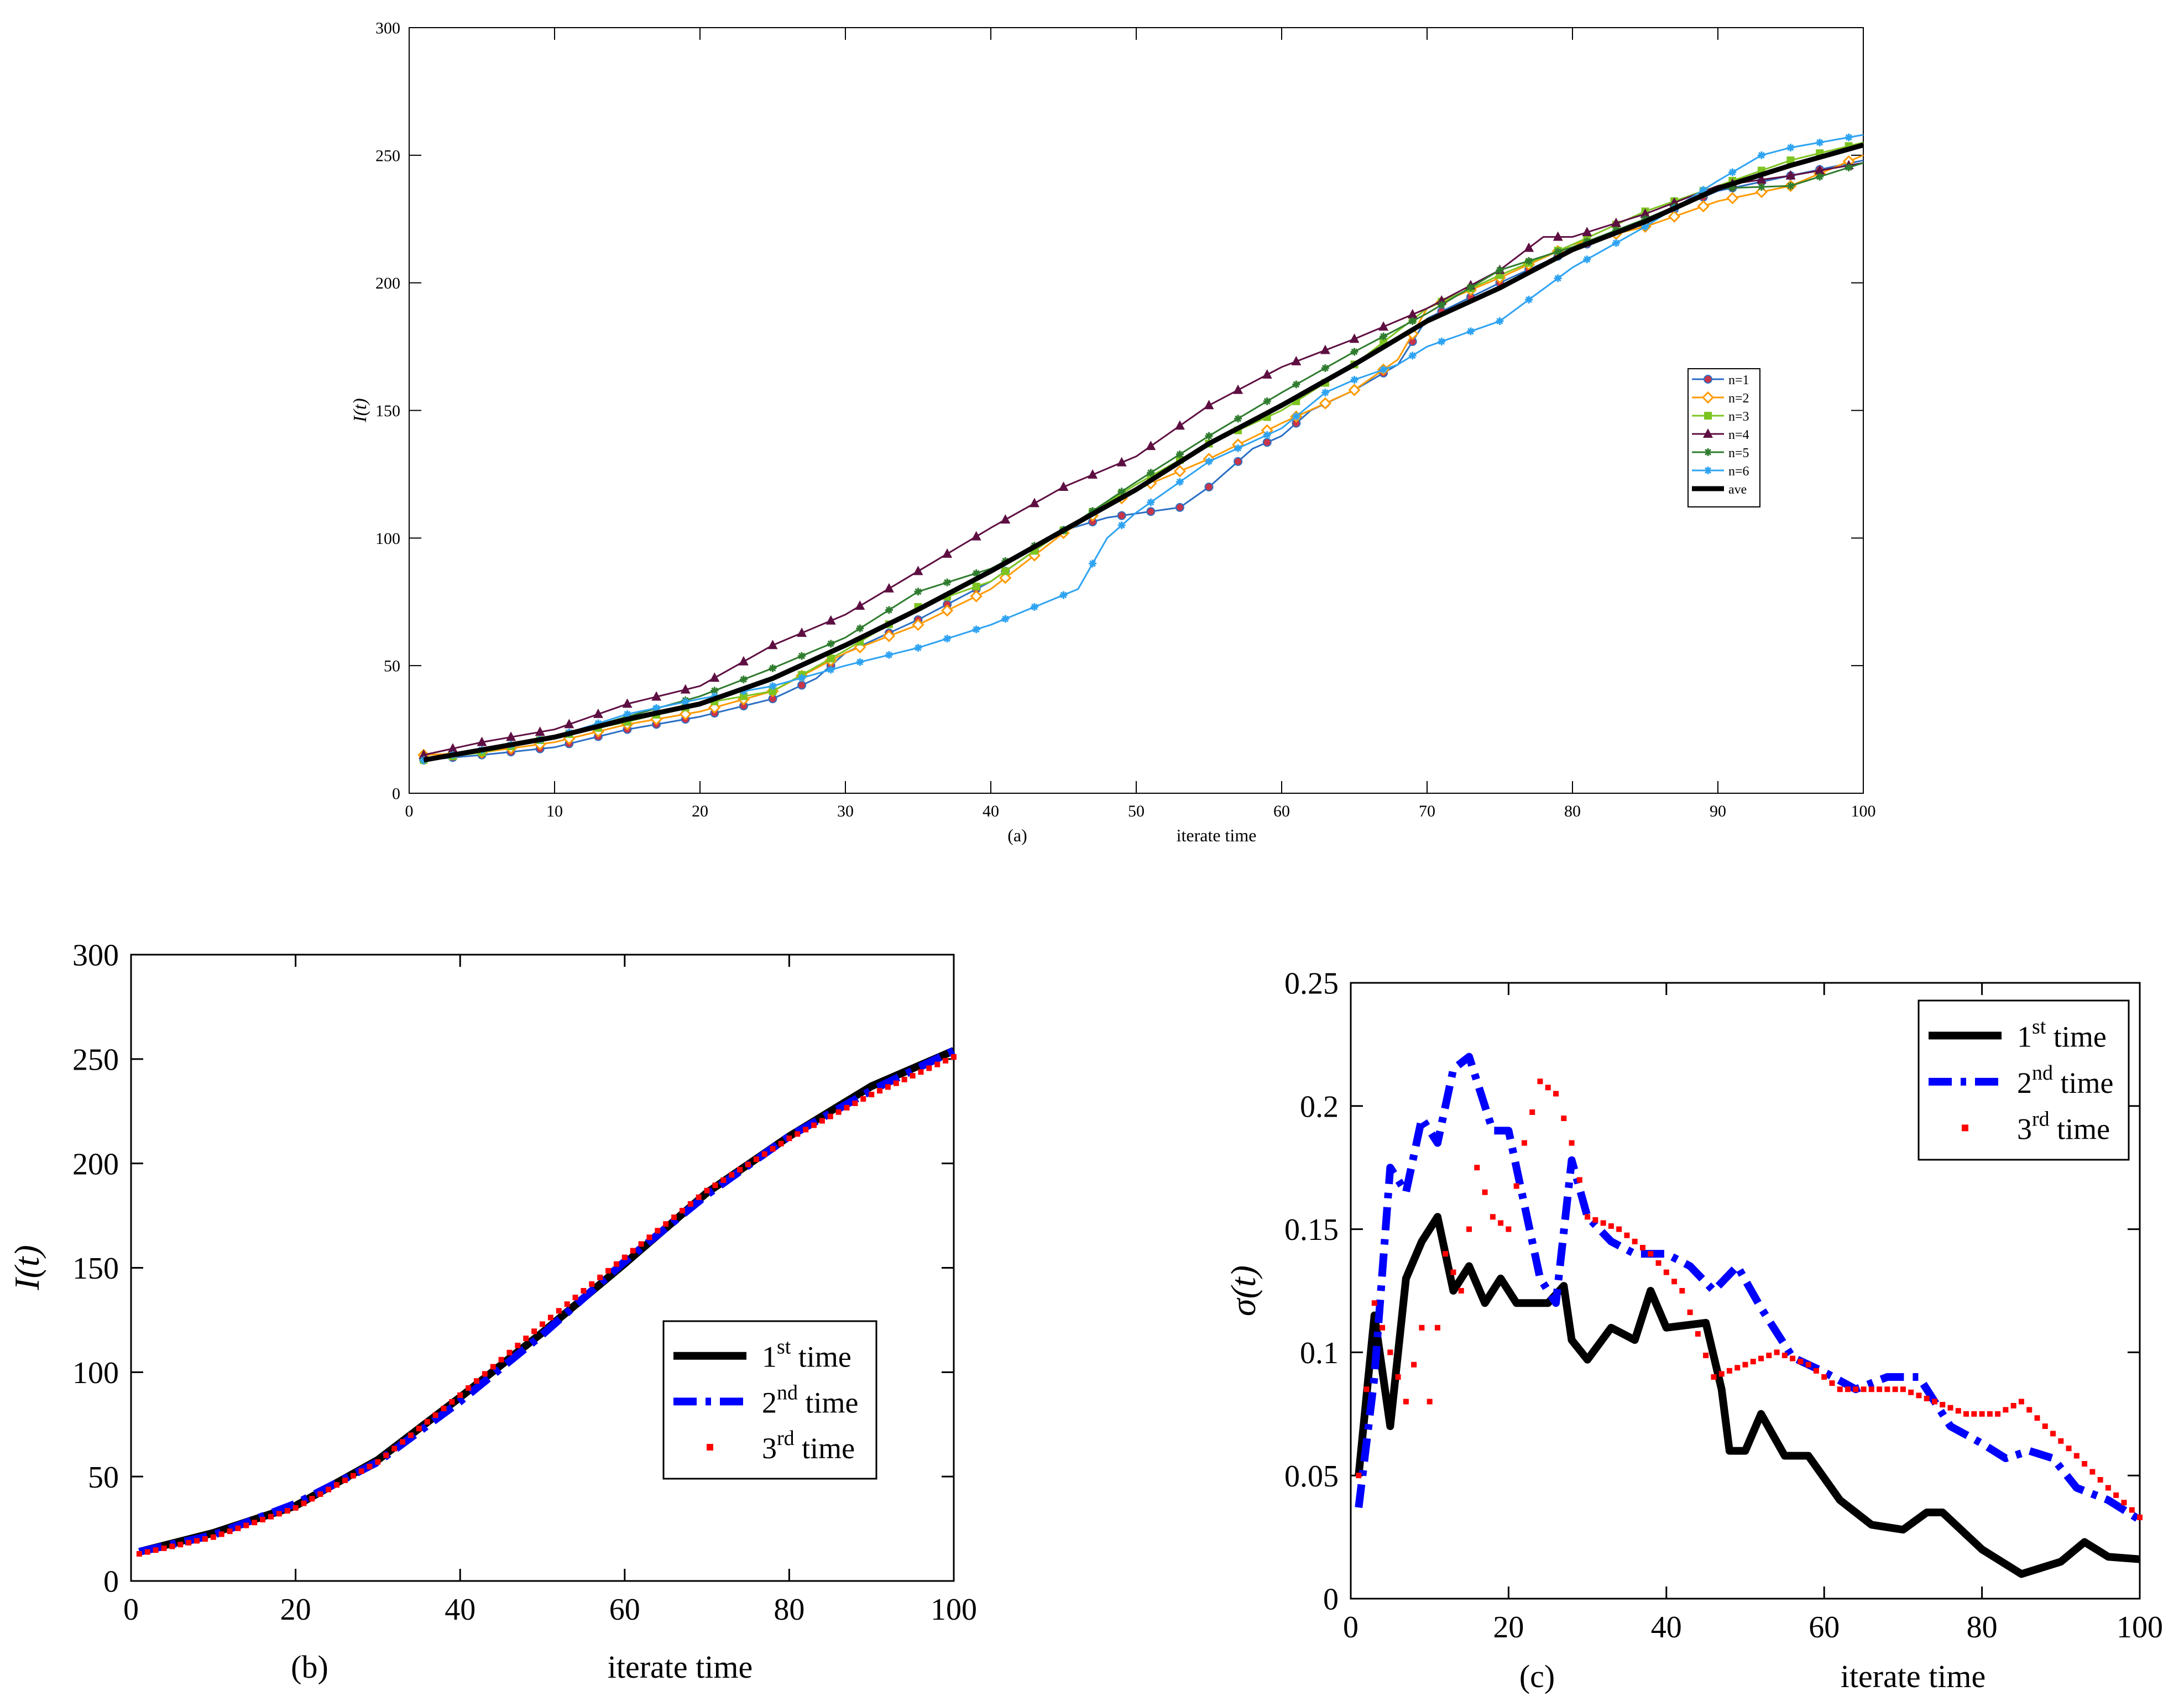 The width and height of the screenshot is (2184, 1707). What do you see at coordinates (360, 410) in the screenshot?
I see `y-axis-label: I(t)` at bounding box center [360, 410].